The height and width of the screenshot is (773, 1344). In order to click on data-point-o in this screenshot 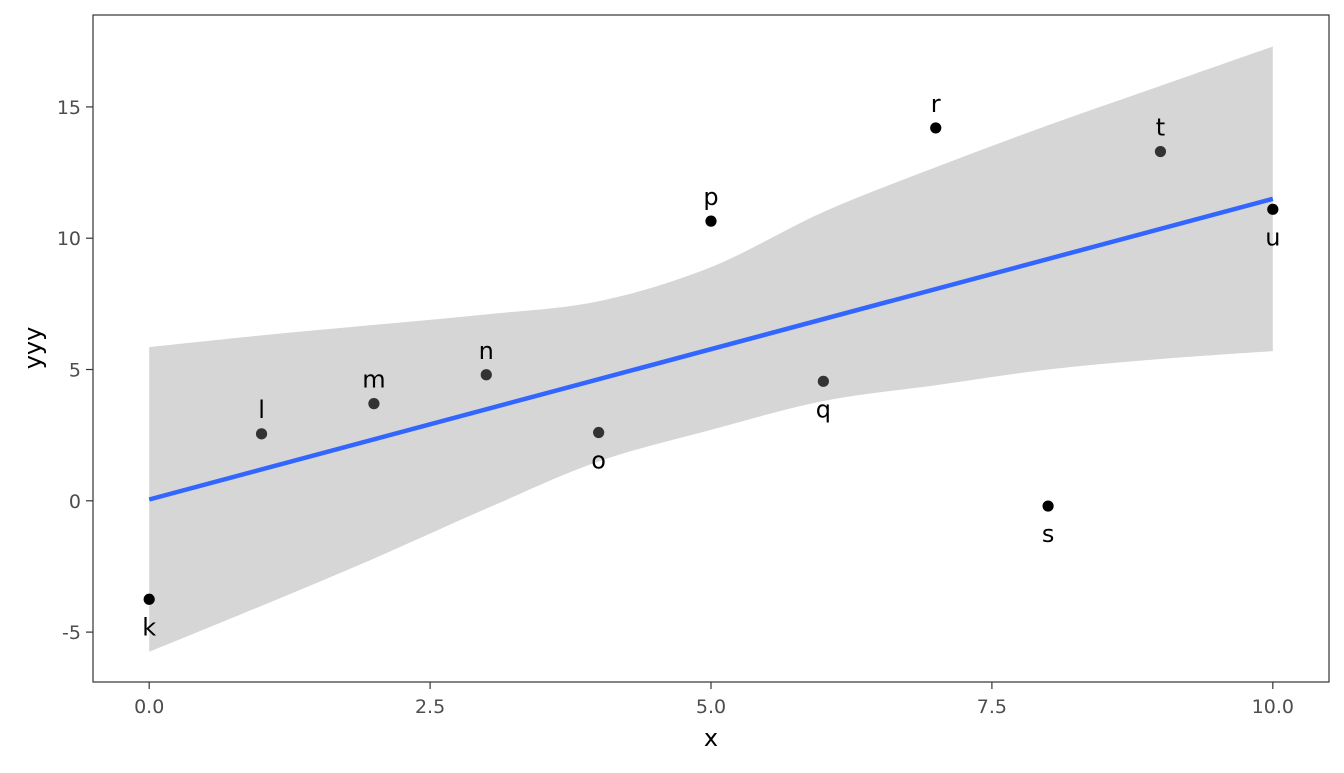, I will do `click(599, 432)`.